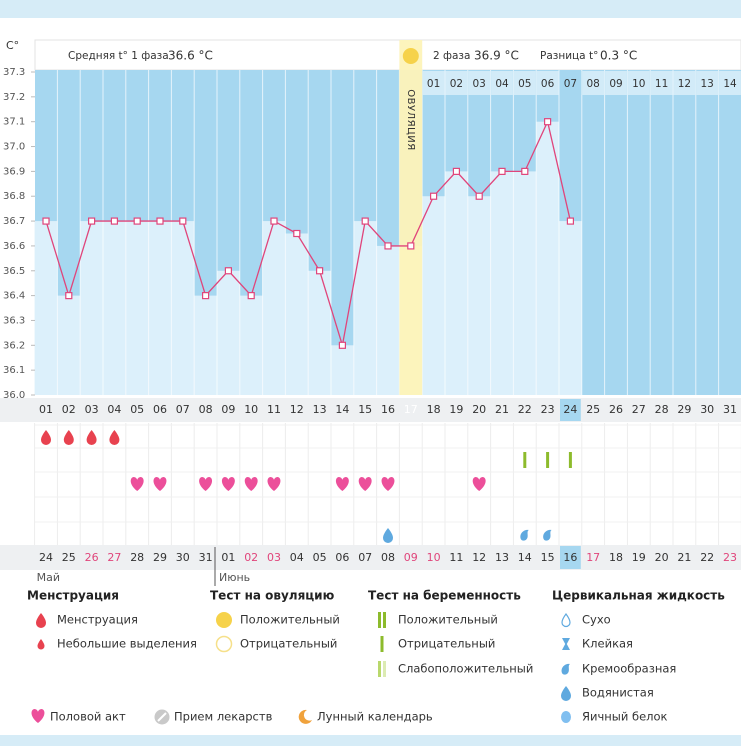 The image size is (741, 750). Describe the element at coordinates (97, 620) in the screenshot. I see `legend-item: Менструация` at that location.